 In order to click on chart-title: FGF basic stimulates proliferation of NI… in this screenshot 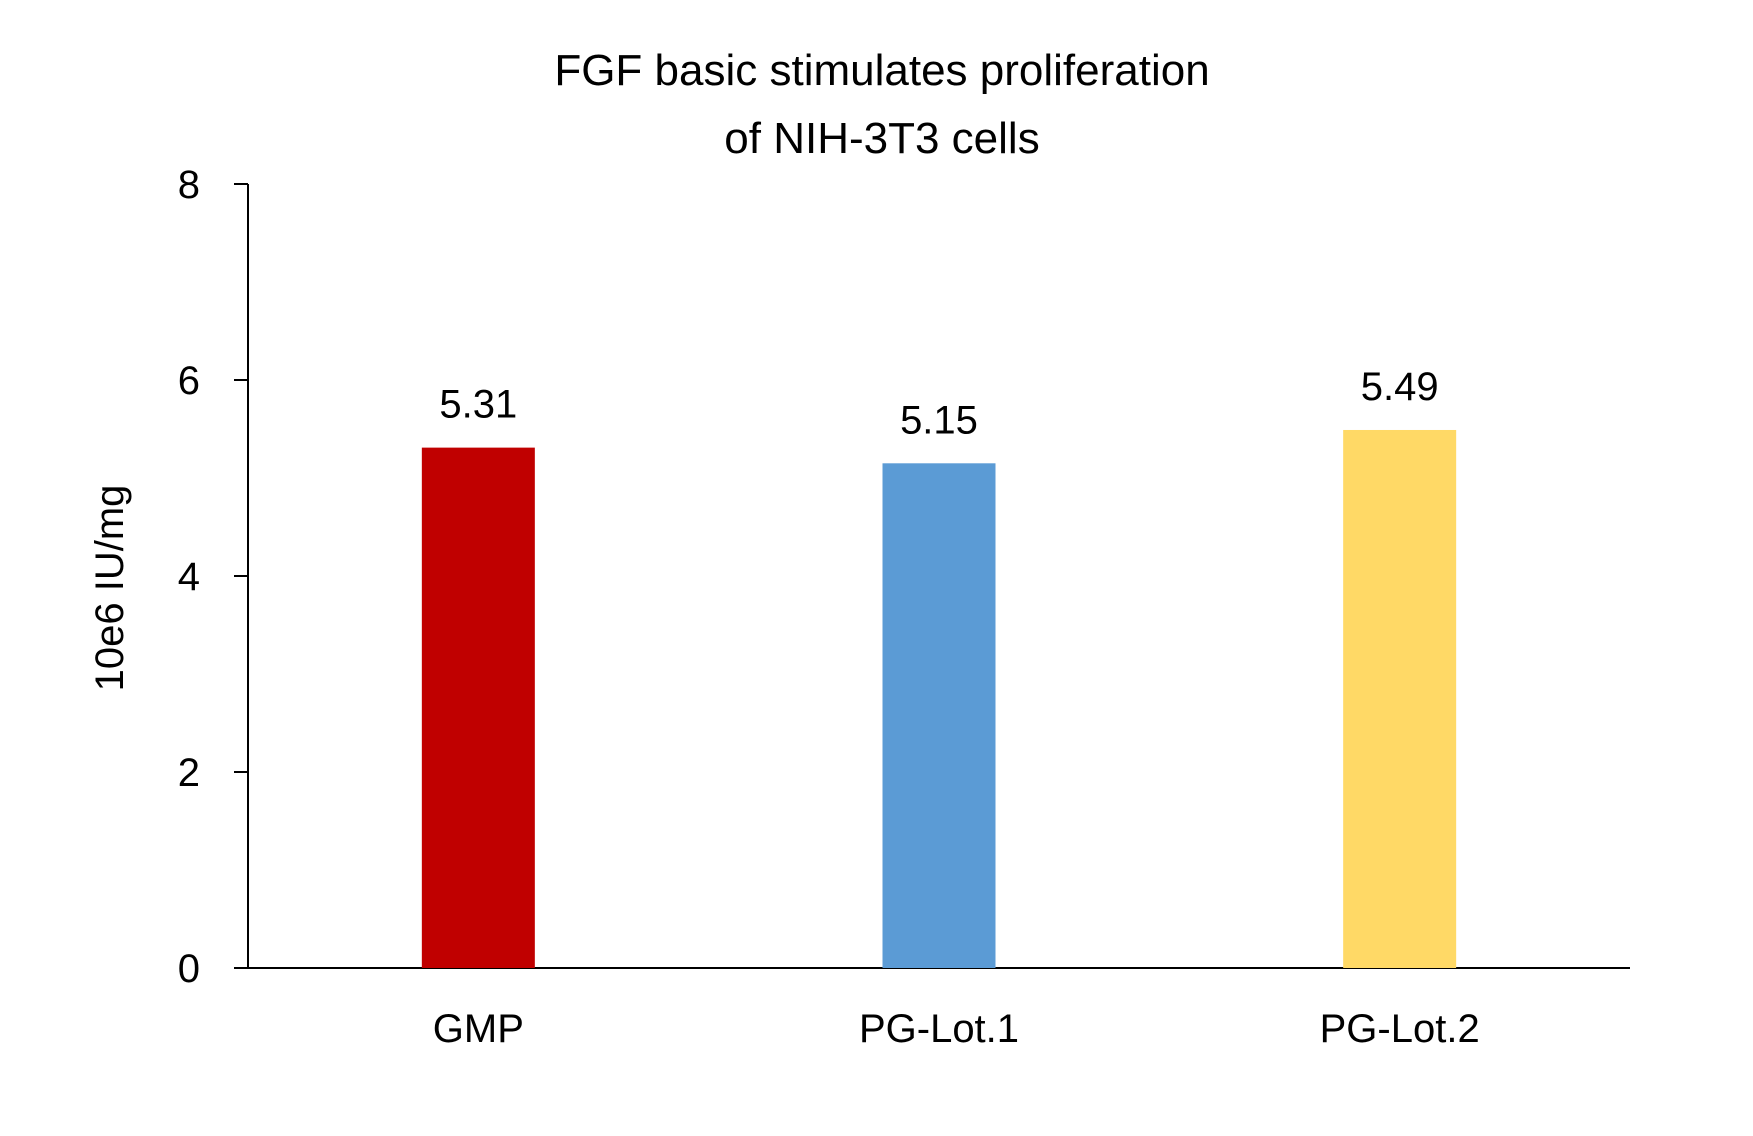, I will do `click(881, 104)`.